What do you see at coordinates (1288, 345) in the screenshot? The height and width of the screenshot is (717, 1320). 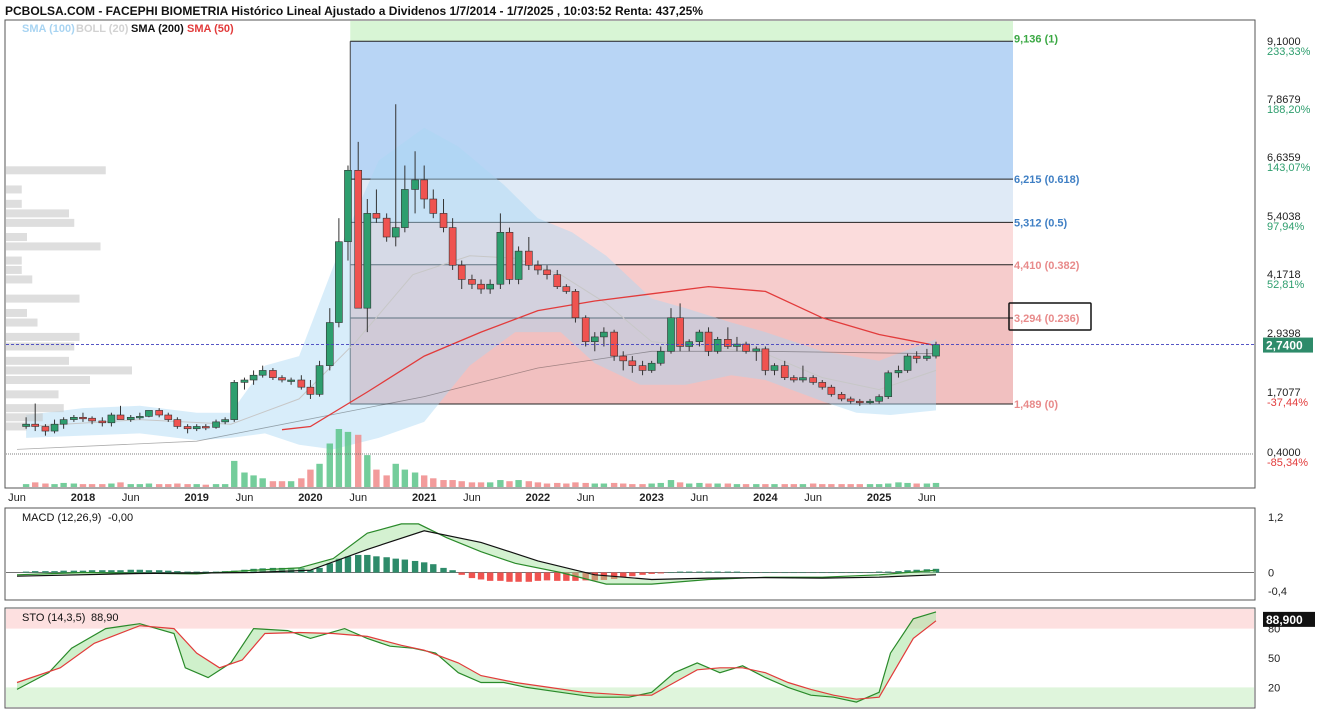 I see `current-price-box` at bounding box center [1288, 345].